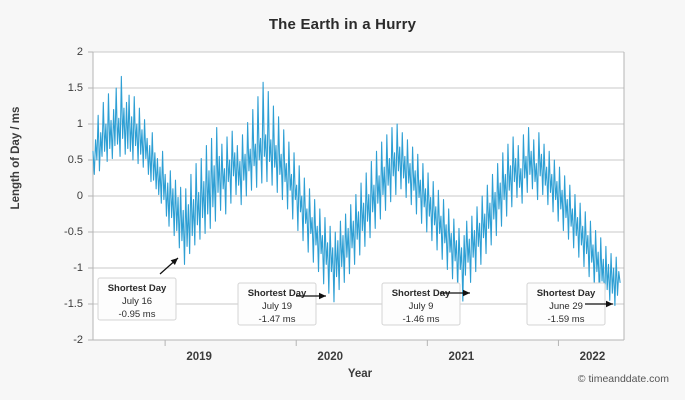 The image size is (685, 400). What do you see at coordinates (137, 314) in the screenshot?
I see `annotation-line: -0.95 ms` at bounding box center [137, 314].